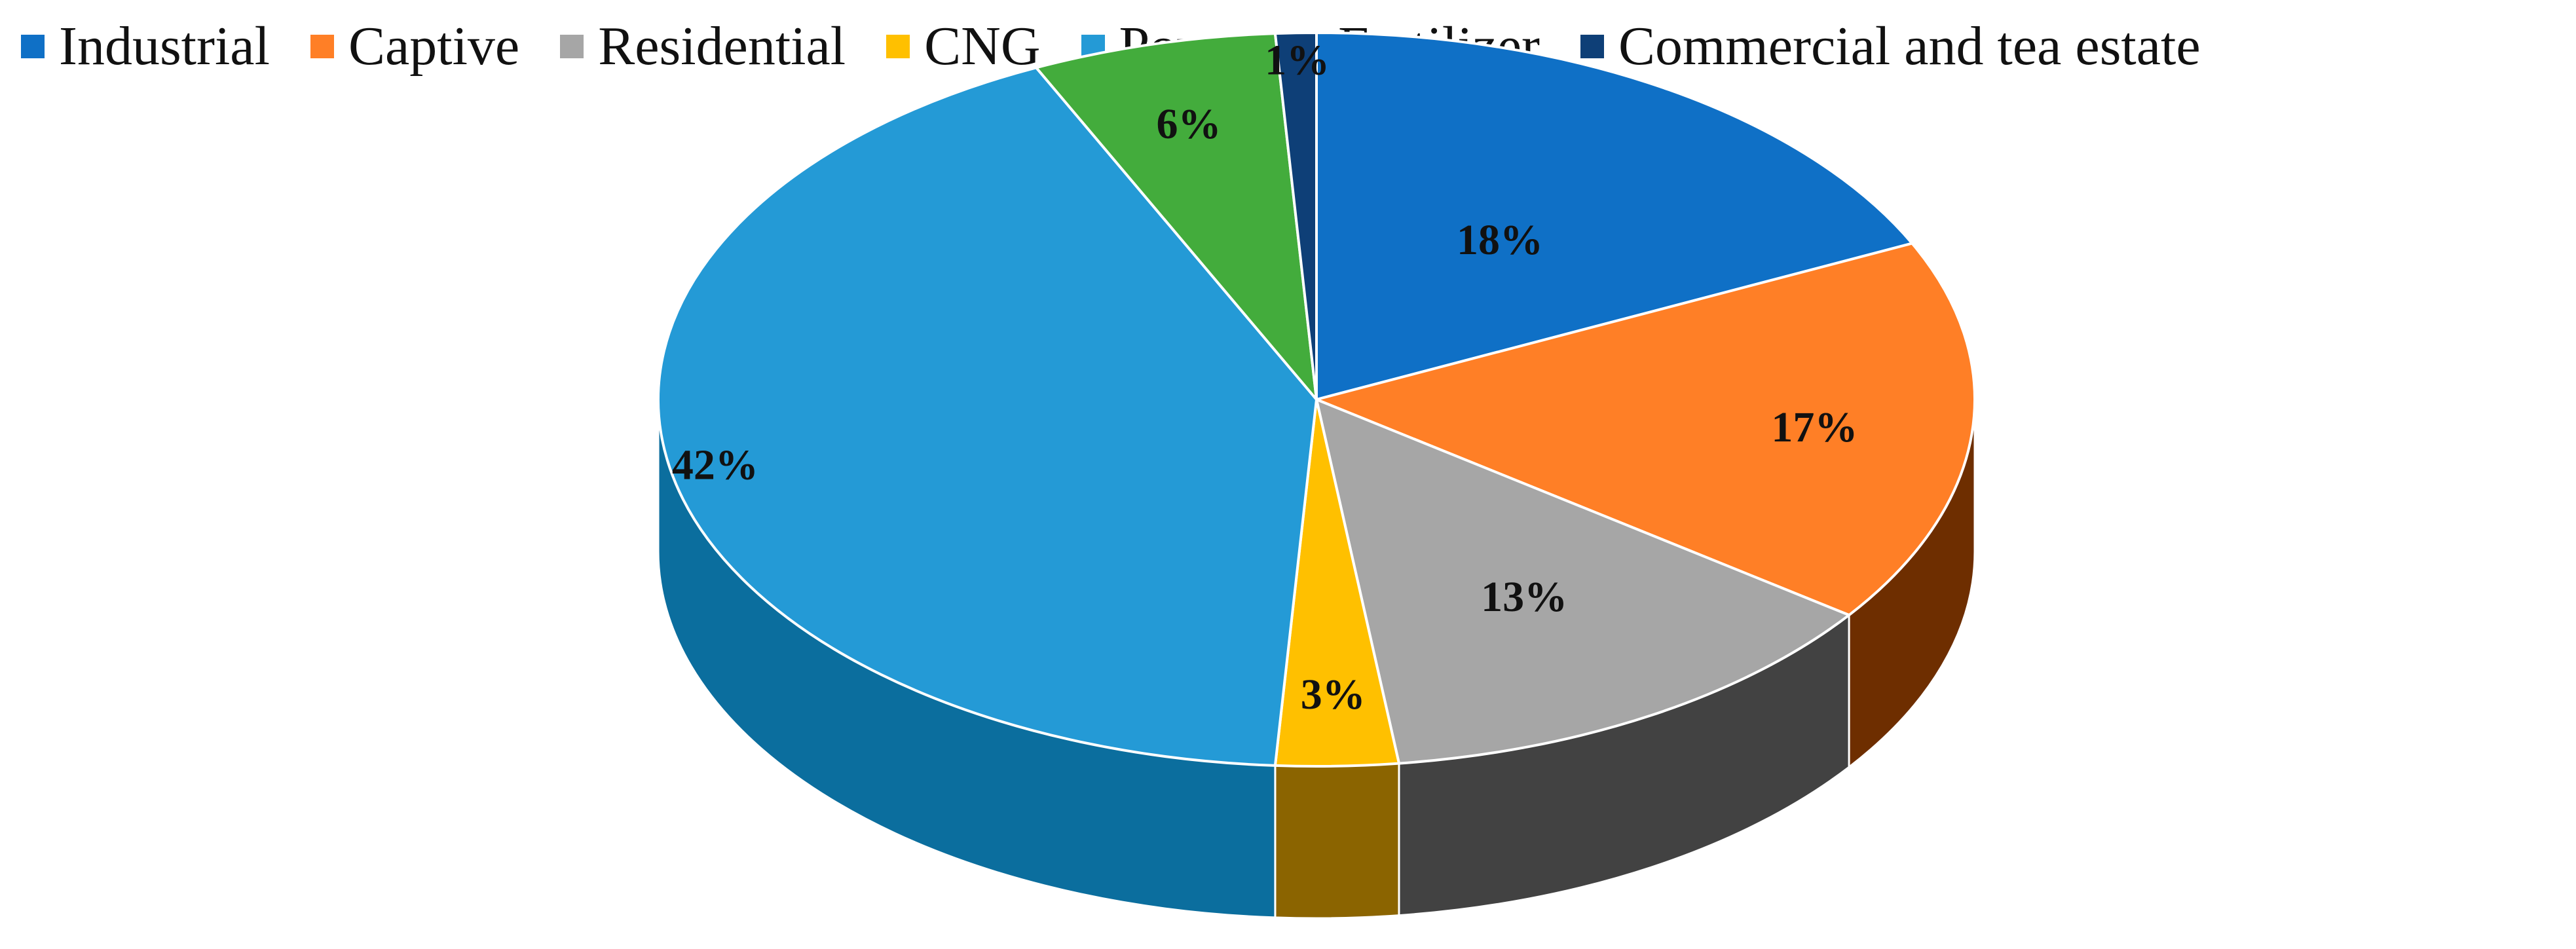 This screenshot has width=2576, height=949. I want to click on pie-slice-residential, so click(1583, 581).